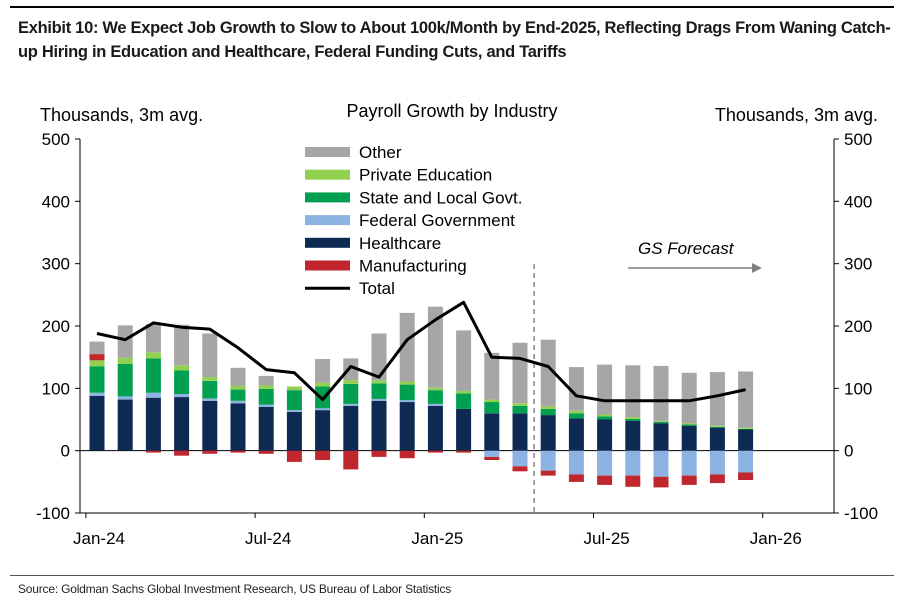 This screenshot has height=606, width=903. I want to click on legend-label: Federal Government, so click(437, 220).